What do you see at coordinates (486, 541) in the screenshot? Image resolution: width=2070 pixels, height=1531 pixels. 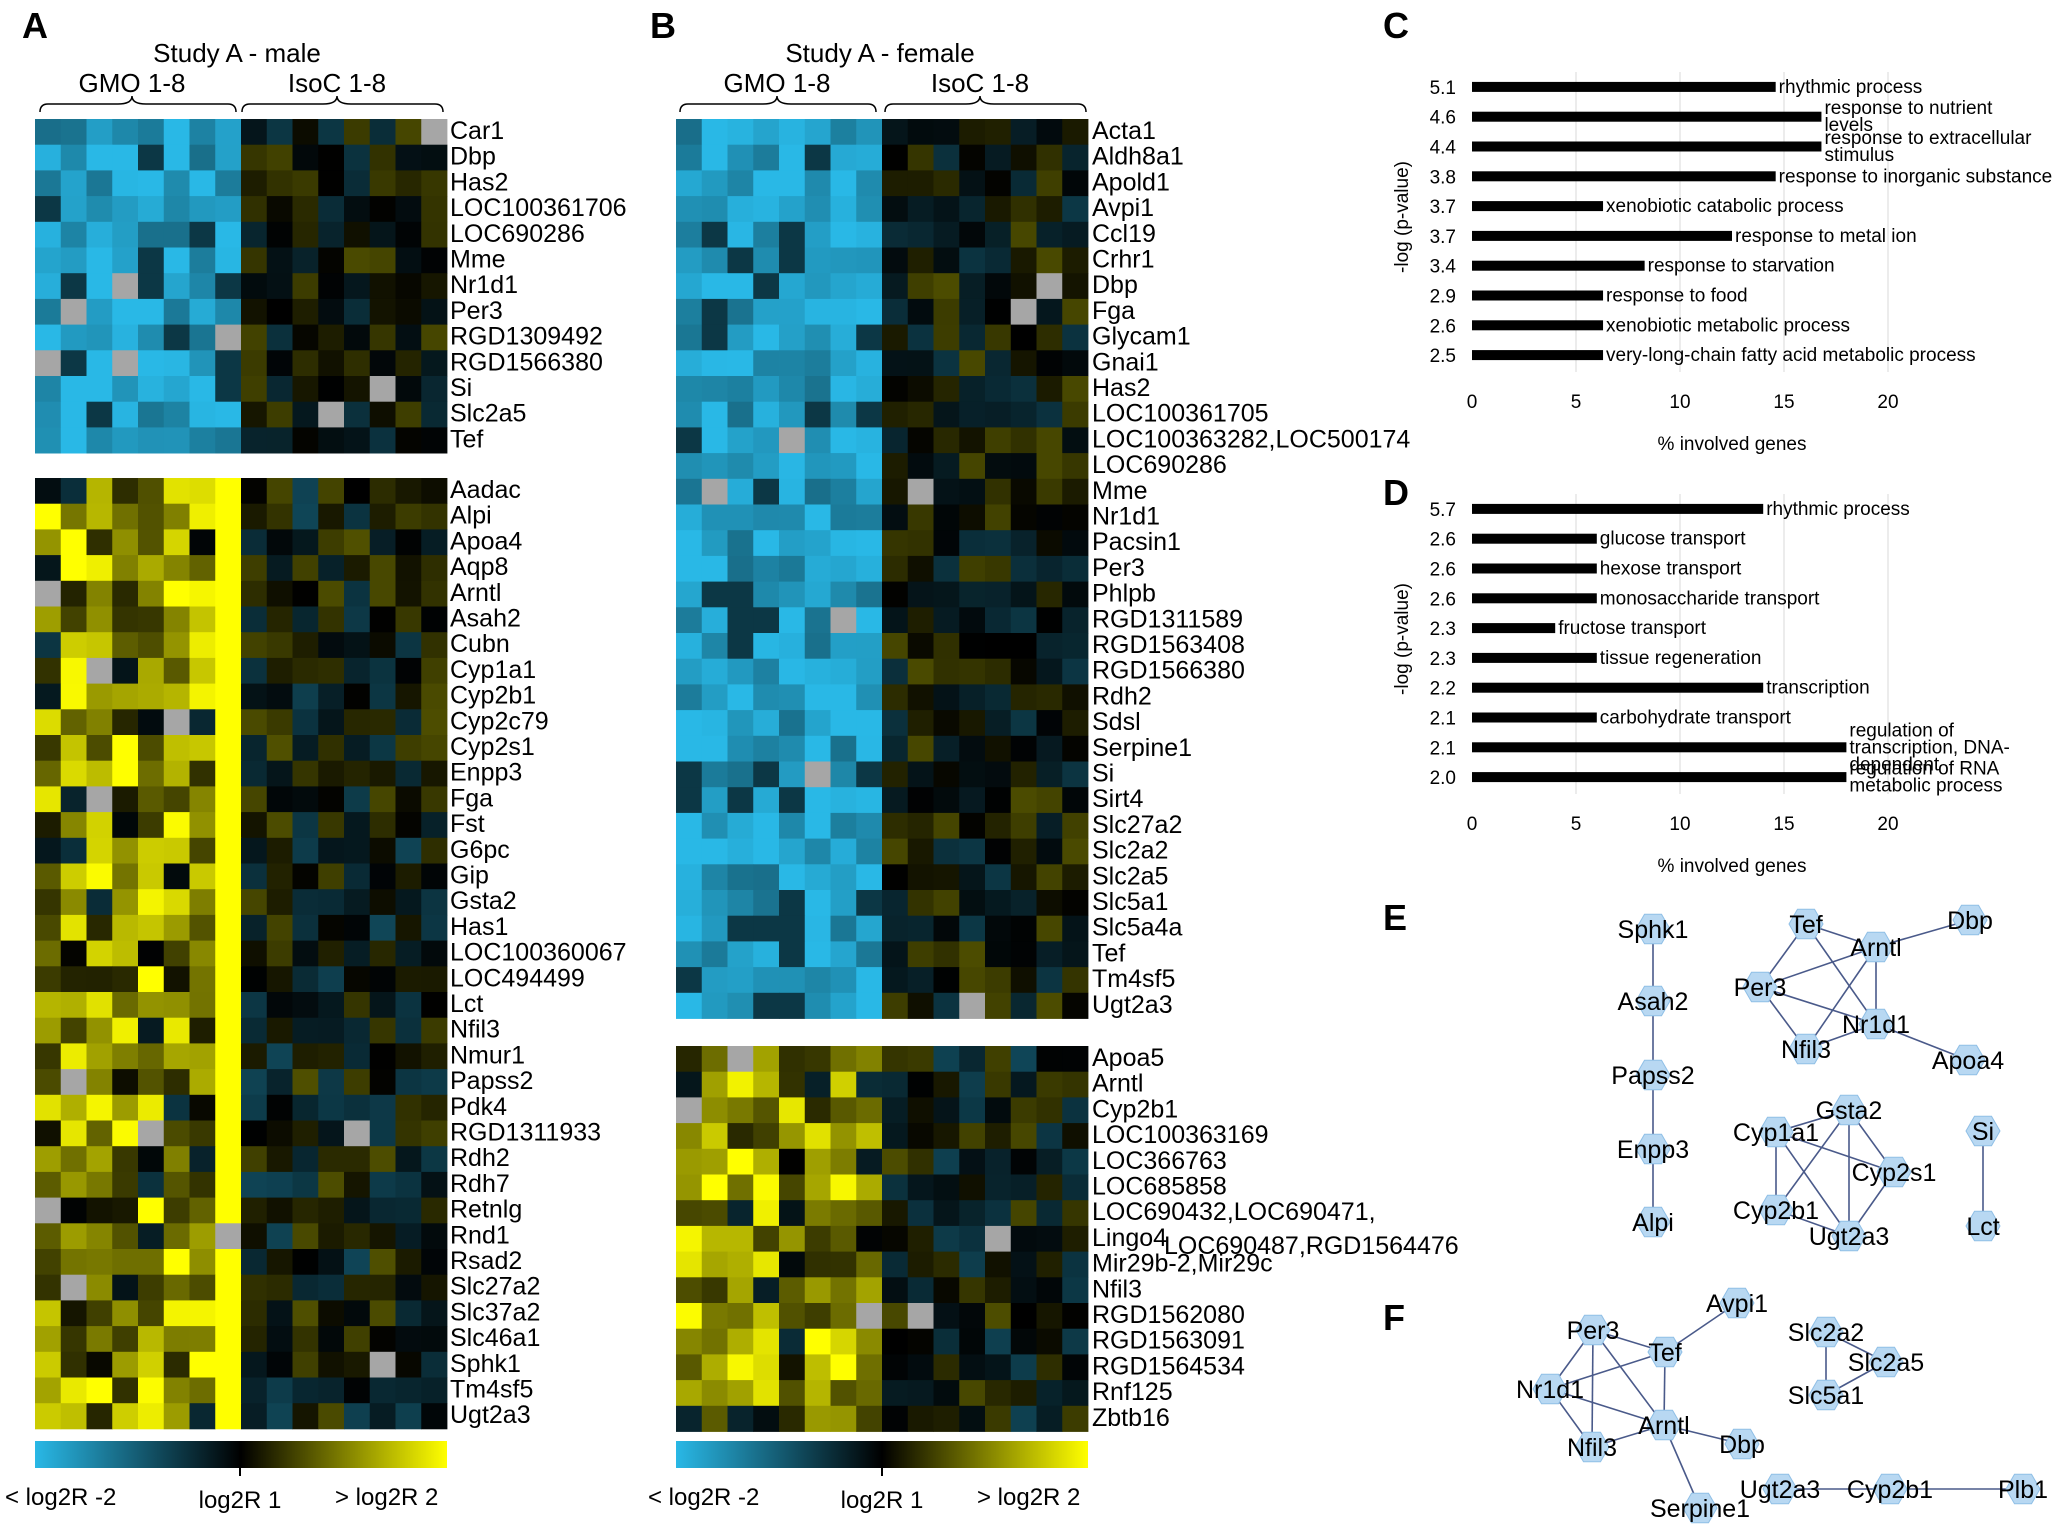 I see `gene-label: Apoa4` at bounding box center [486, 541].